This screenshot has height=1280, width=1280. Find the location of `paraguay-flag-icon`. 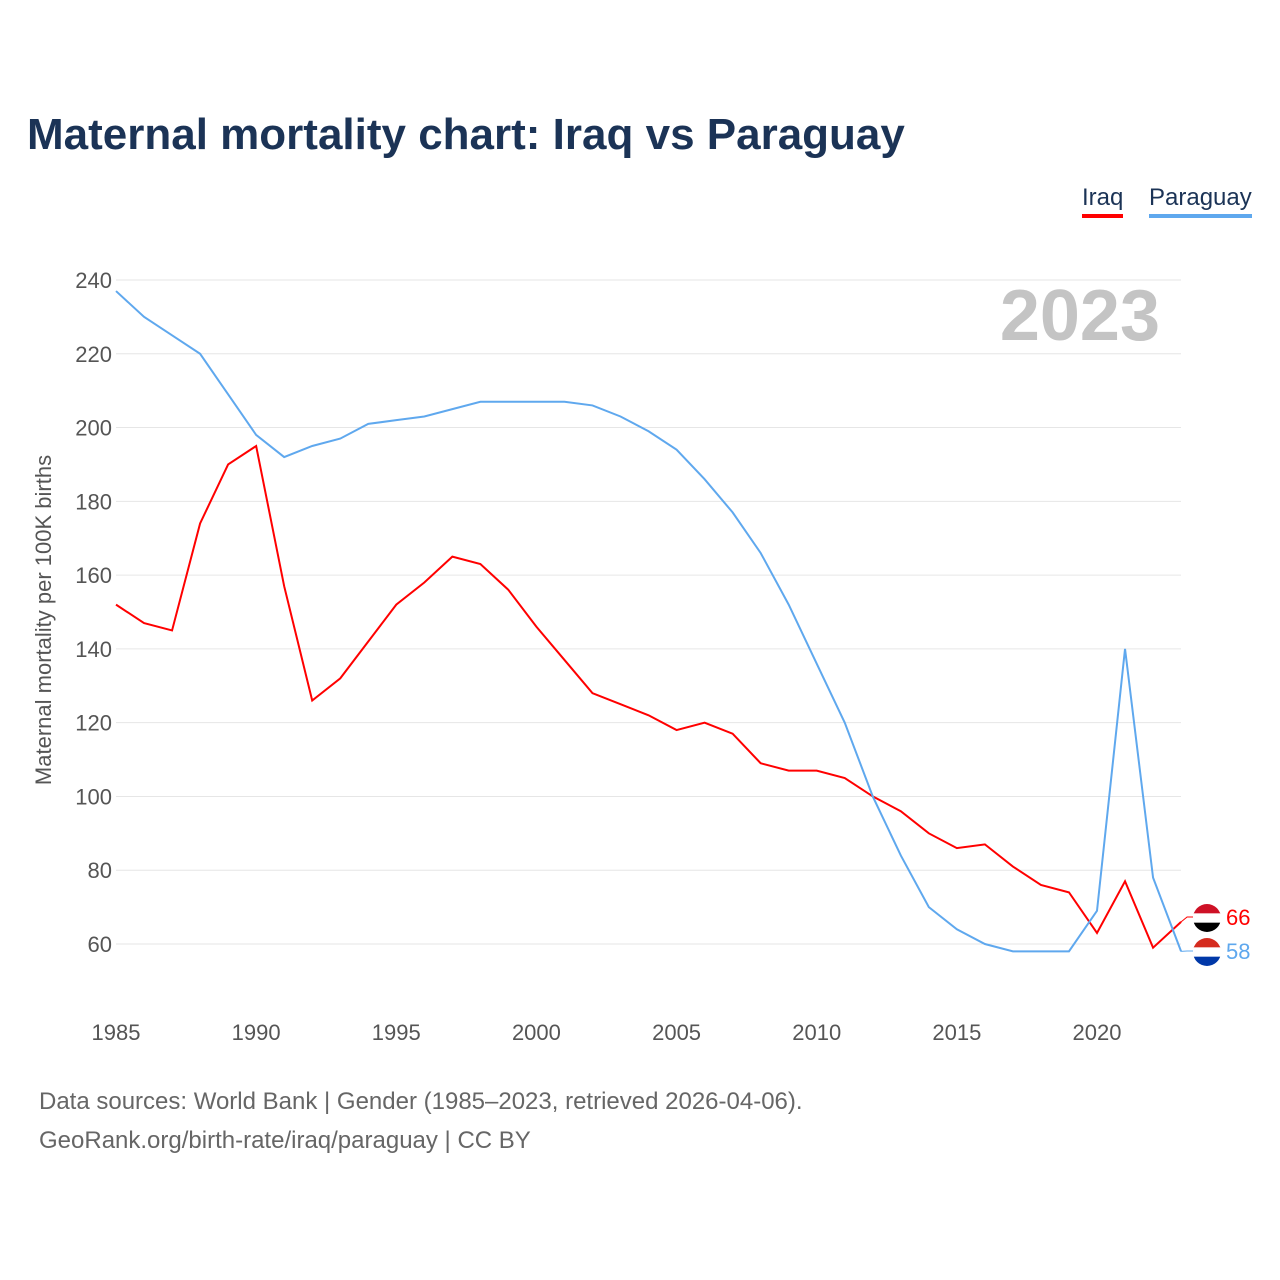

paraguay-flag-icon is located at coordinates (1207, 952).